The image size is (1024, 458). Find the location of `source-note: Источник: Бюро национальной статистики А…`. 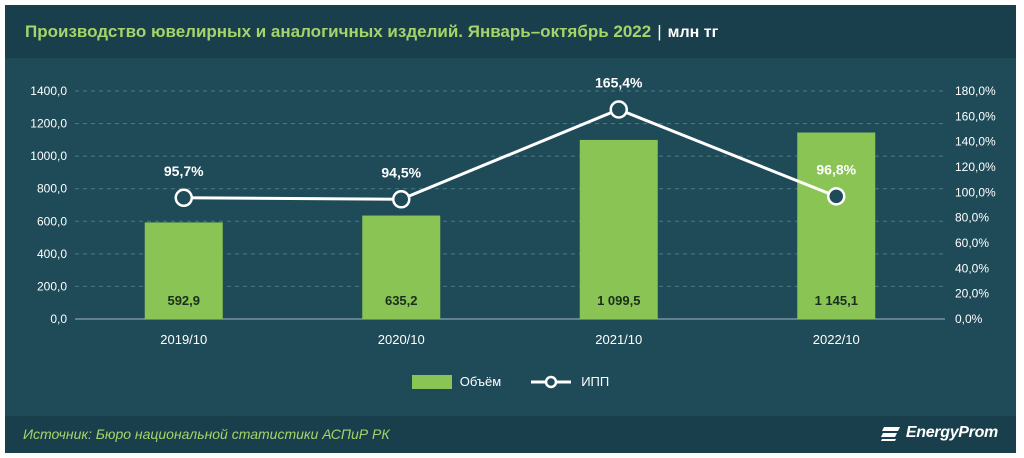

source-note: Источник: Бюро национальной статистики А… is located at coordinates (206, 434).